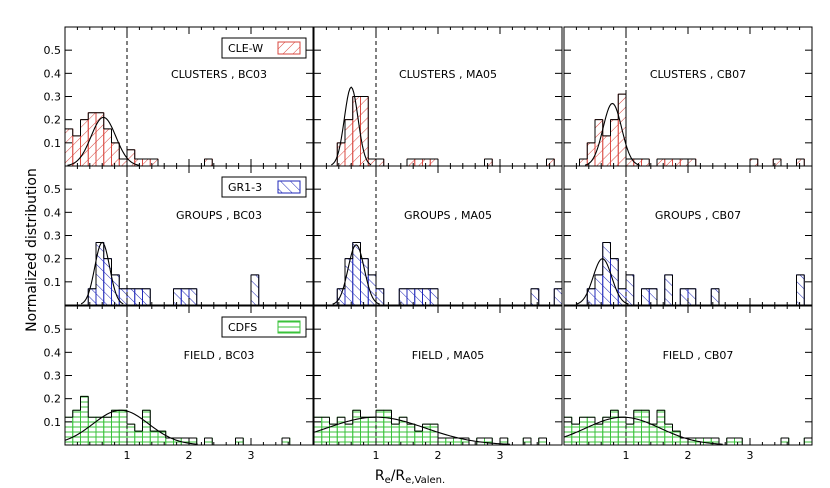  What do you see at coordinates (179, 235) in the screenshot?
I see `panel-groups-bc03: 0.1 0.2 0.3 0.4 0.5 GROUPS , BC03 GR1-3` at bounding box center [179, 235].